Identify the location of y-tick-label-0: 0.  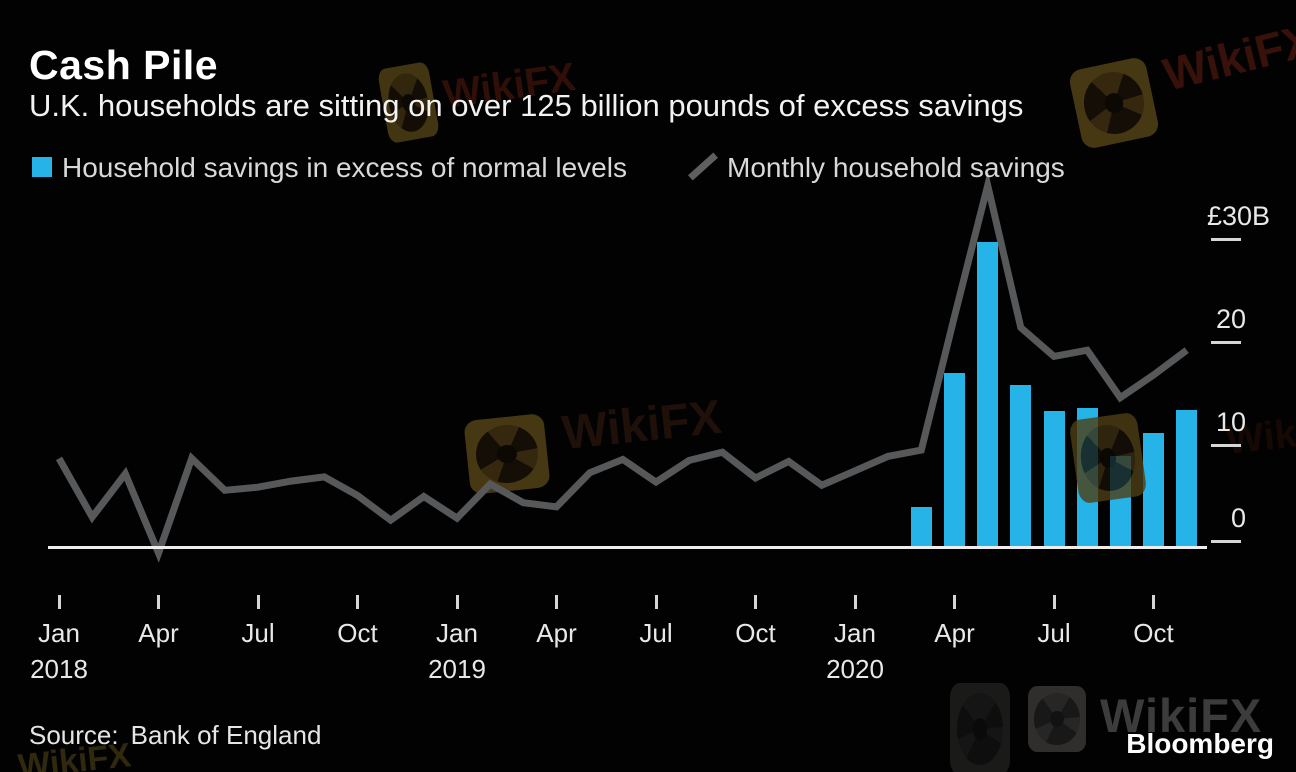
(1238, 518).